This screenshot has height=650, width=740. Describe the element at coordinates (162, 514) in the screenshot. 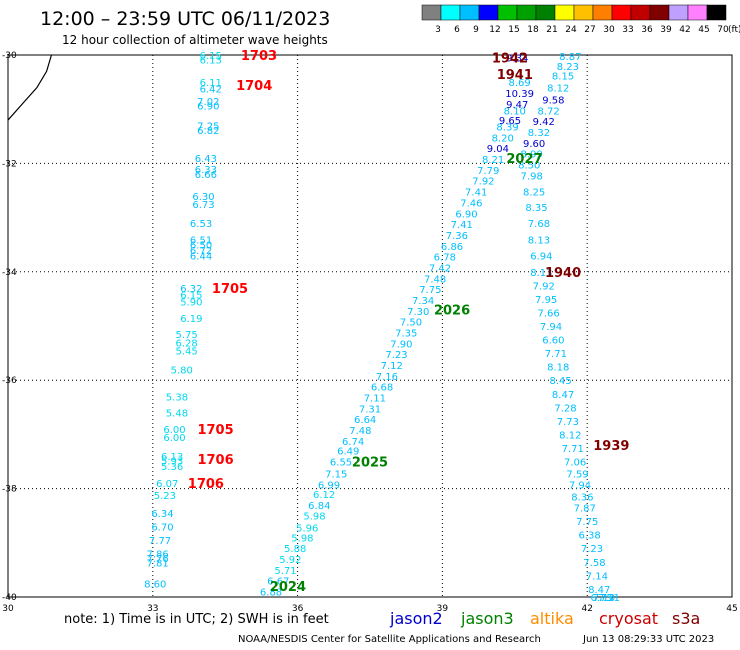

I see `wave-height-label: 6.34` at that location.